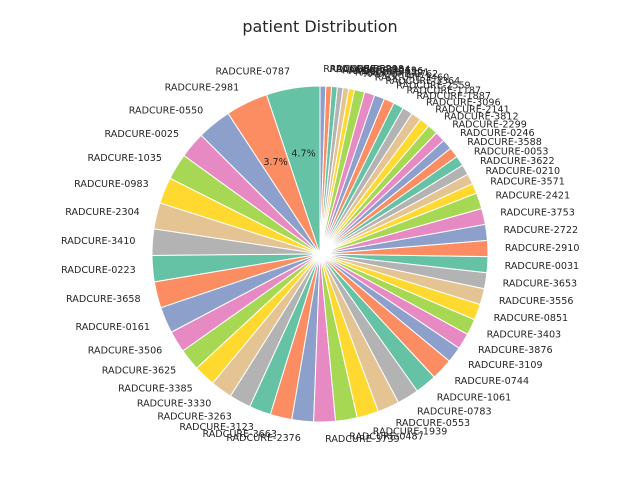  What do you see at coordinates (263, 438) in the screenshot?
I see `slice-label: RADCURE-2376` at bounding box center [263, 438].